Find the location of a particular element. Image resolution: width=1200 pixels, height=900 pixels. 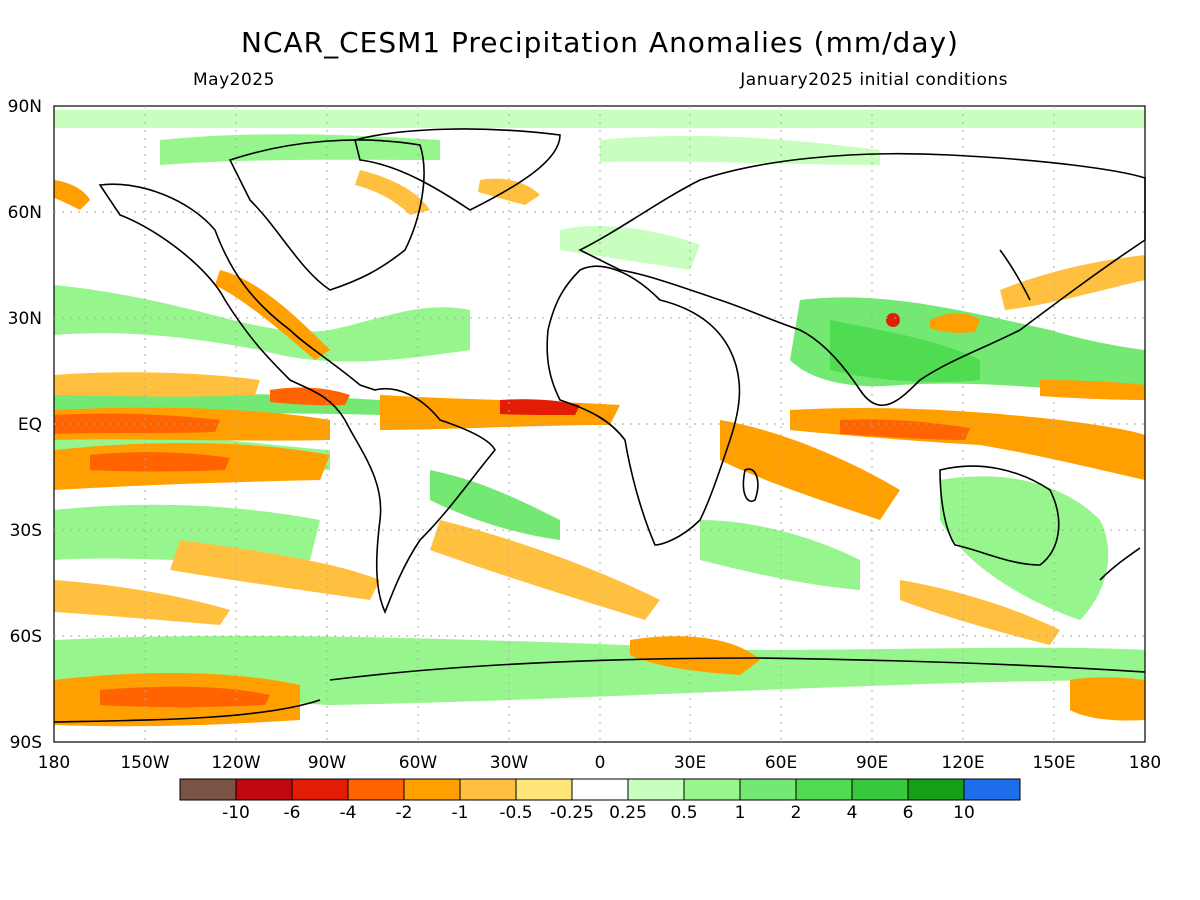

colorbar: -10 -6 -4 -2 -1 -0.5 -0.25 0.25 0.5 1 2 4 6 10 is located at coordinates (600, 800).